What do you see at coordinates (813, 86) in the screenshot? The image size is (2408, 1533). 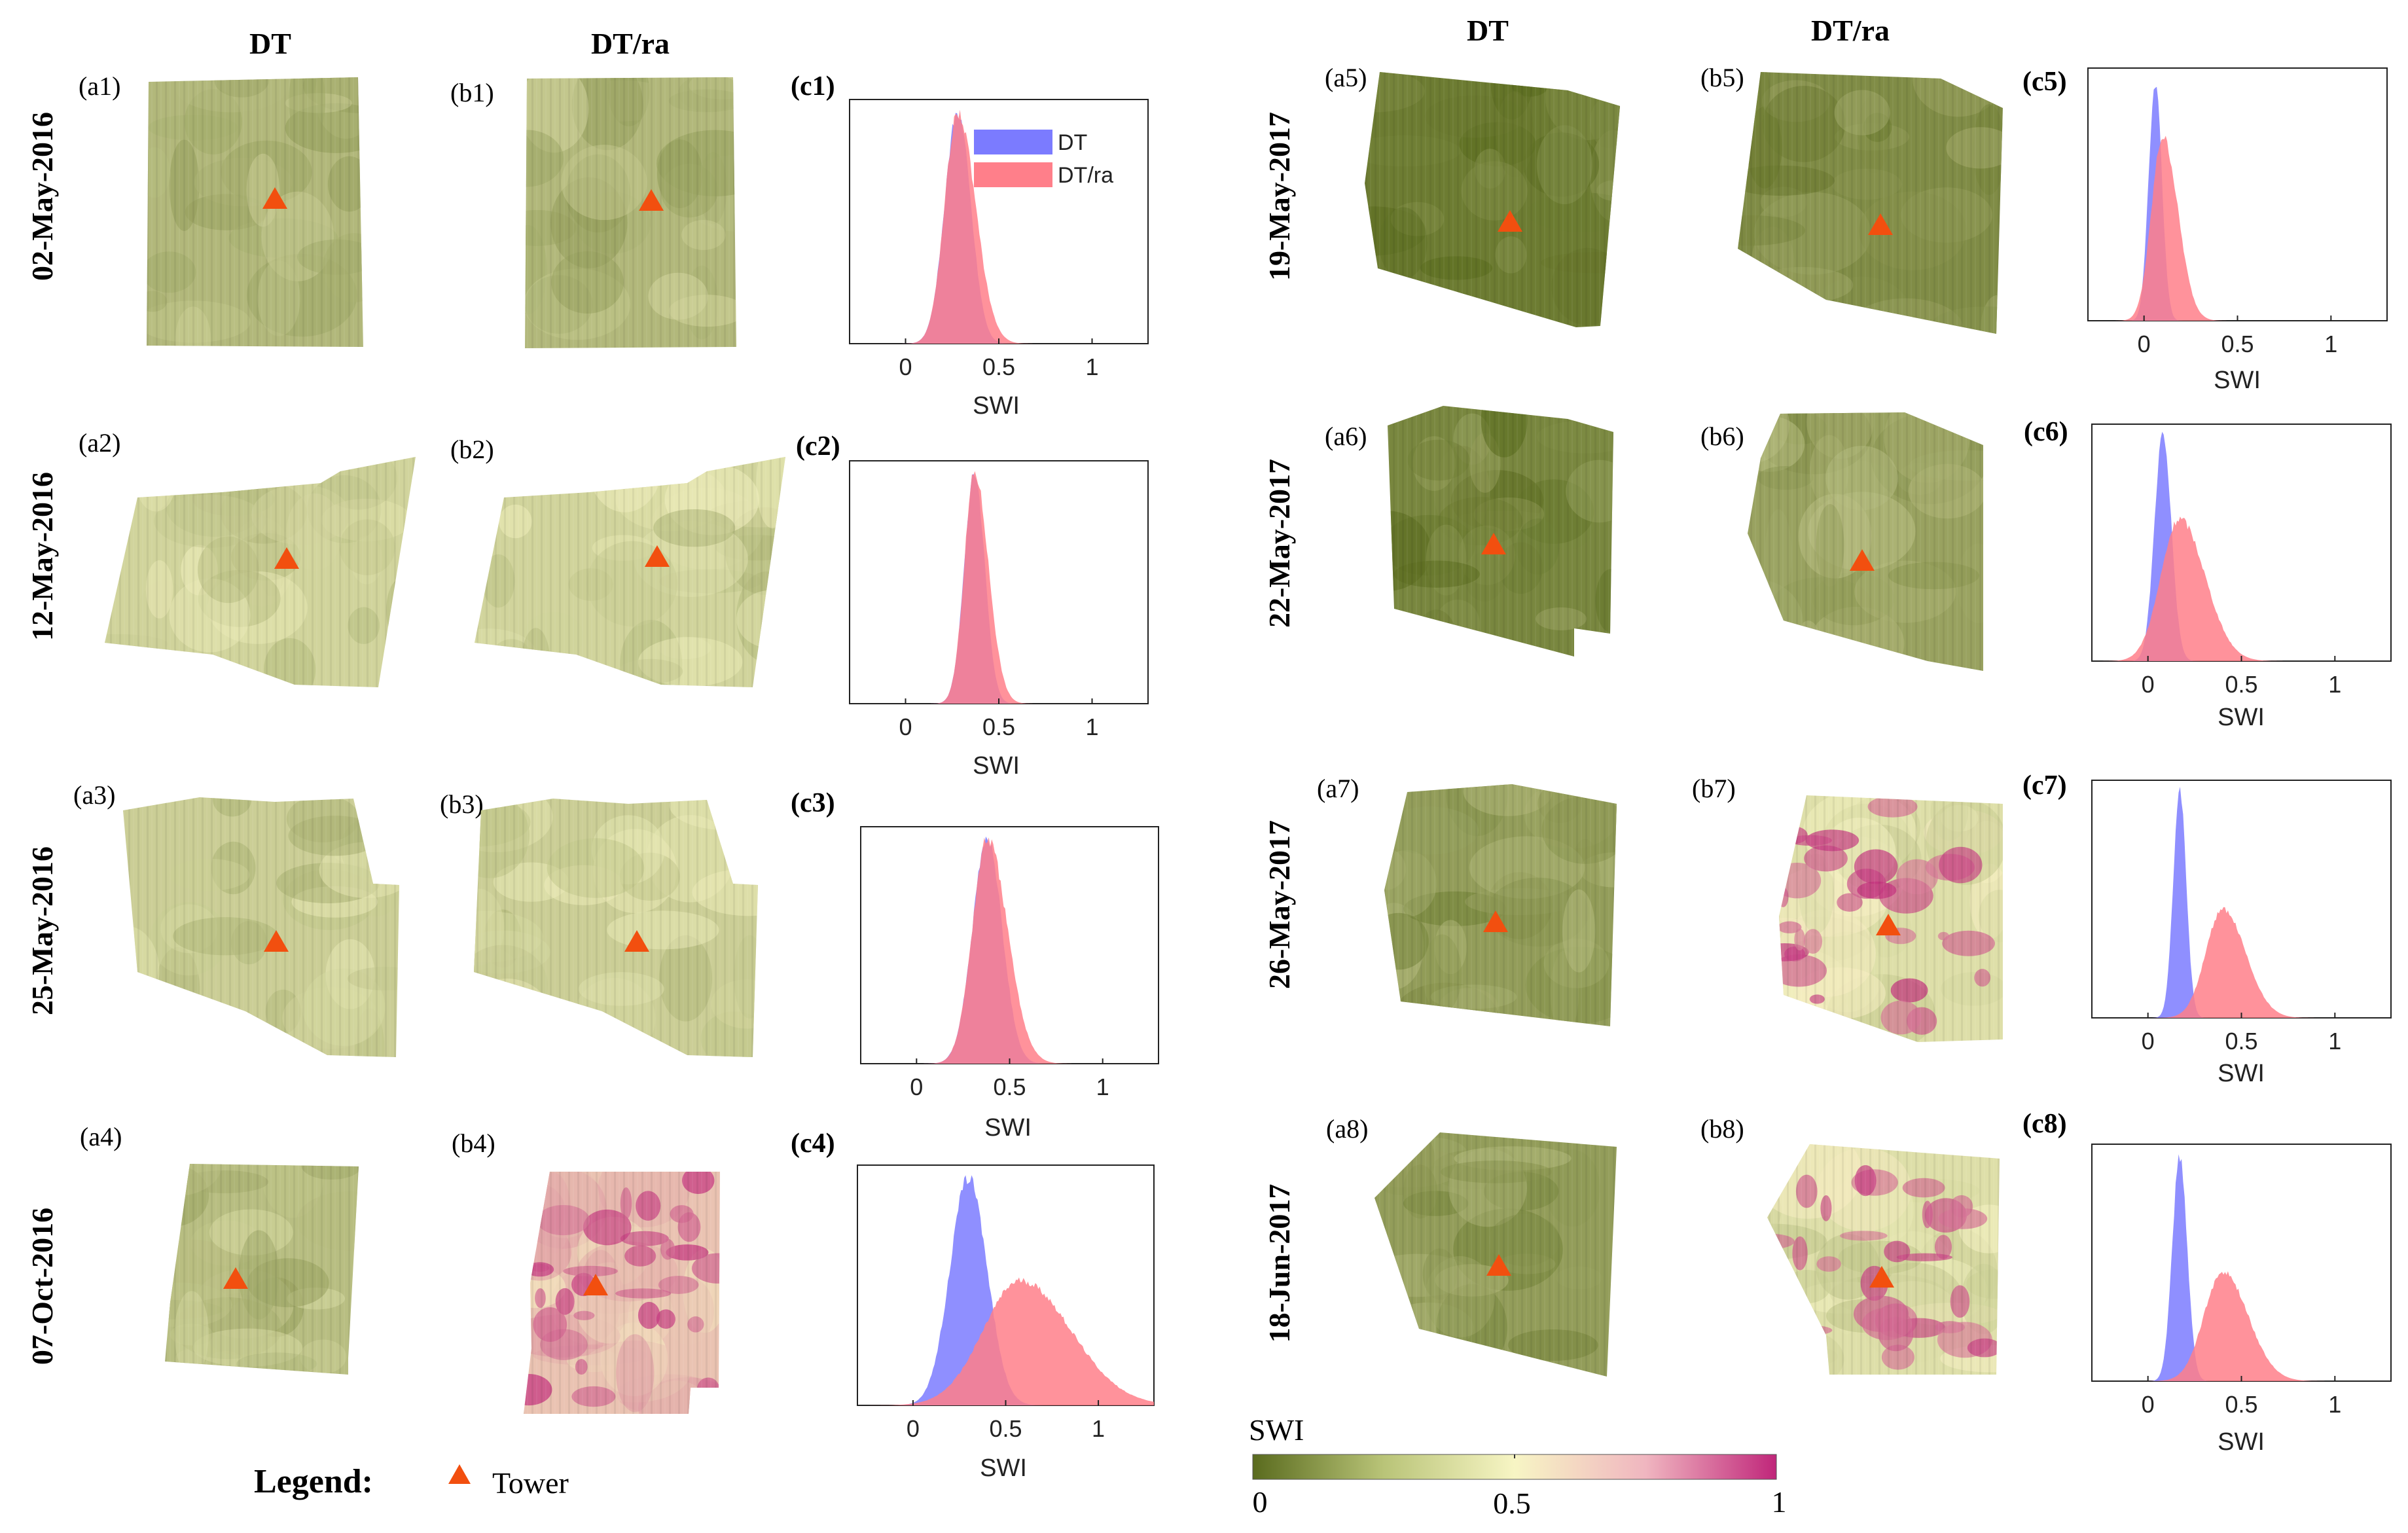 I see `panel-label-c: (c1)` at bounding box center [813, 86].